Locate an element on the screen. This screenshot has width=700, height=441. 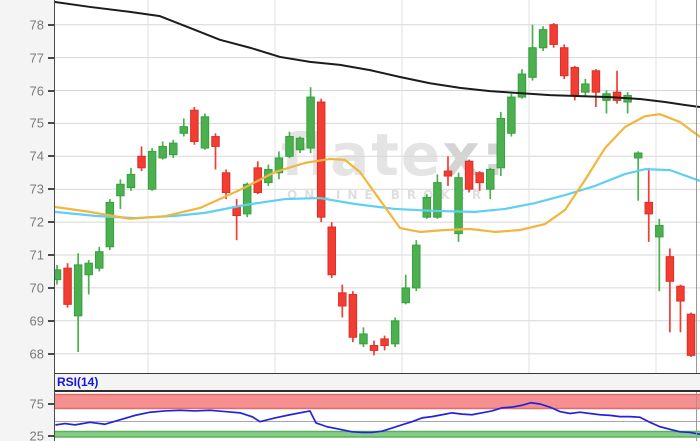
price-axis-label: 70 is located at coordinates (36, 288).